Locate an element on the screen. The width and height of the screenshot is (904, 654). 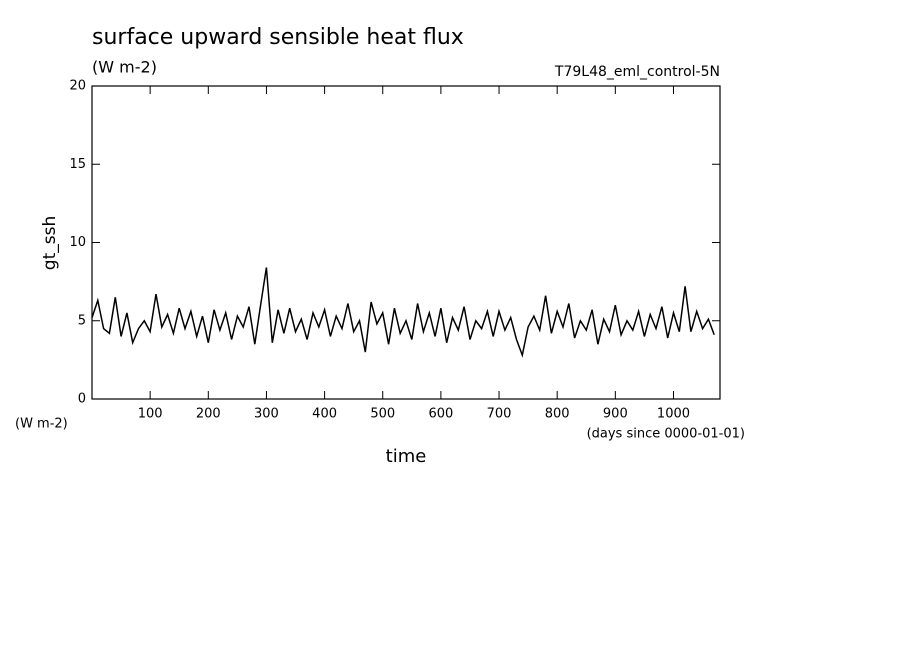
y-tick-label: 5 is located at coordinates (82, 320).